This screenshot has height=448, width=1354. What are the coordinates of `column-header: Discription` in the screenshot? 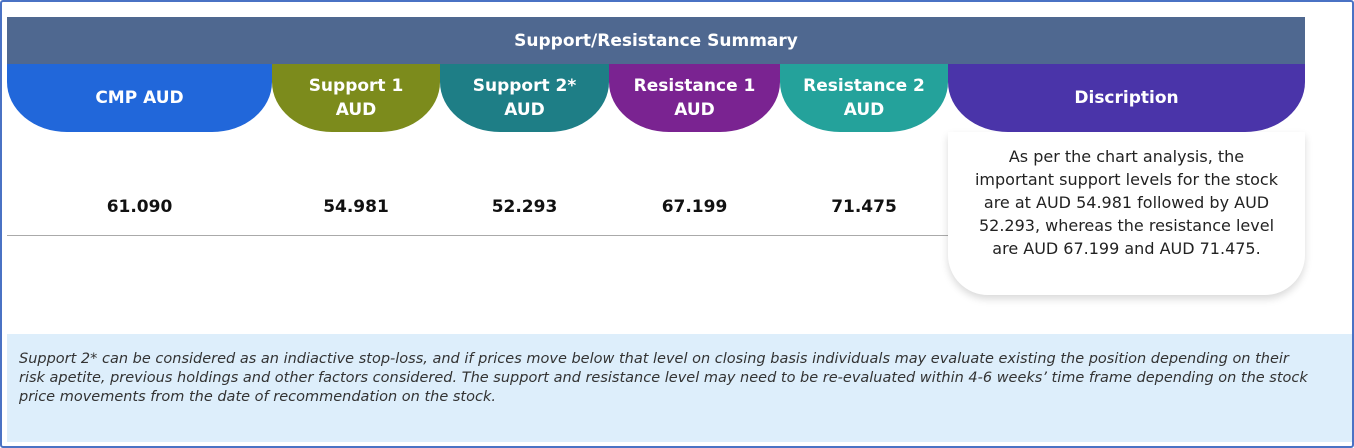 It's located at (1126, 98).